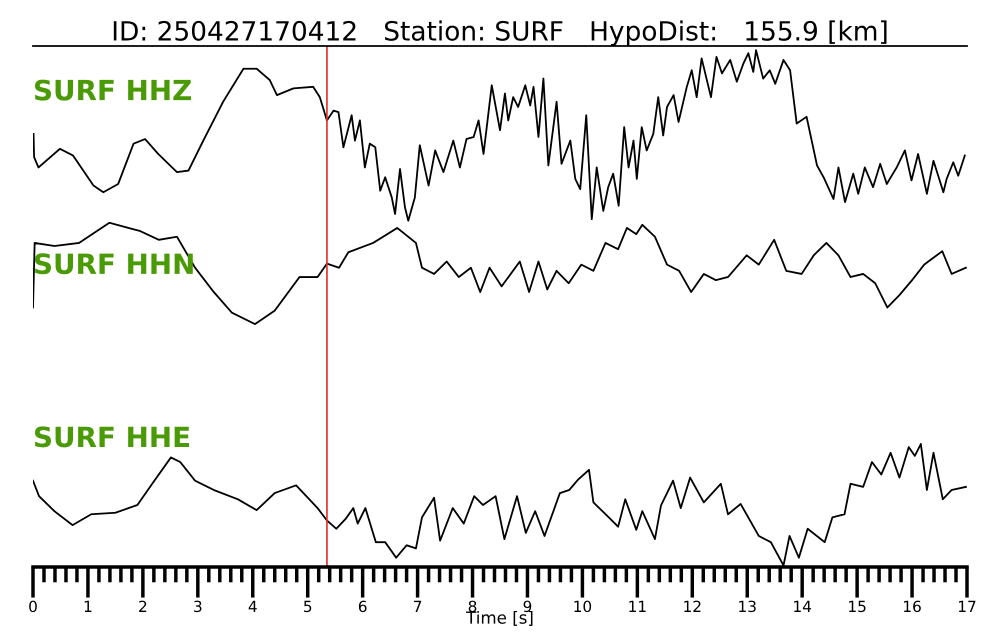 The width and height of the screenshot is (1000, 640). What do you see at coordinates (418, 606) in the screenshot?
I see `x-tick-label: 7` at bounding box center [418, 606].